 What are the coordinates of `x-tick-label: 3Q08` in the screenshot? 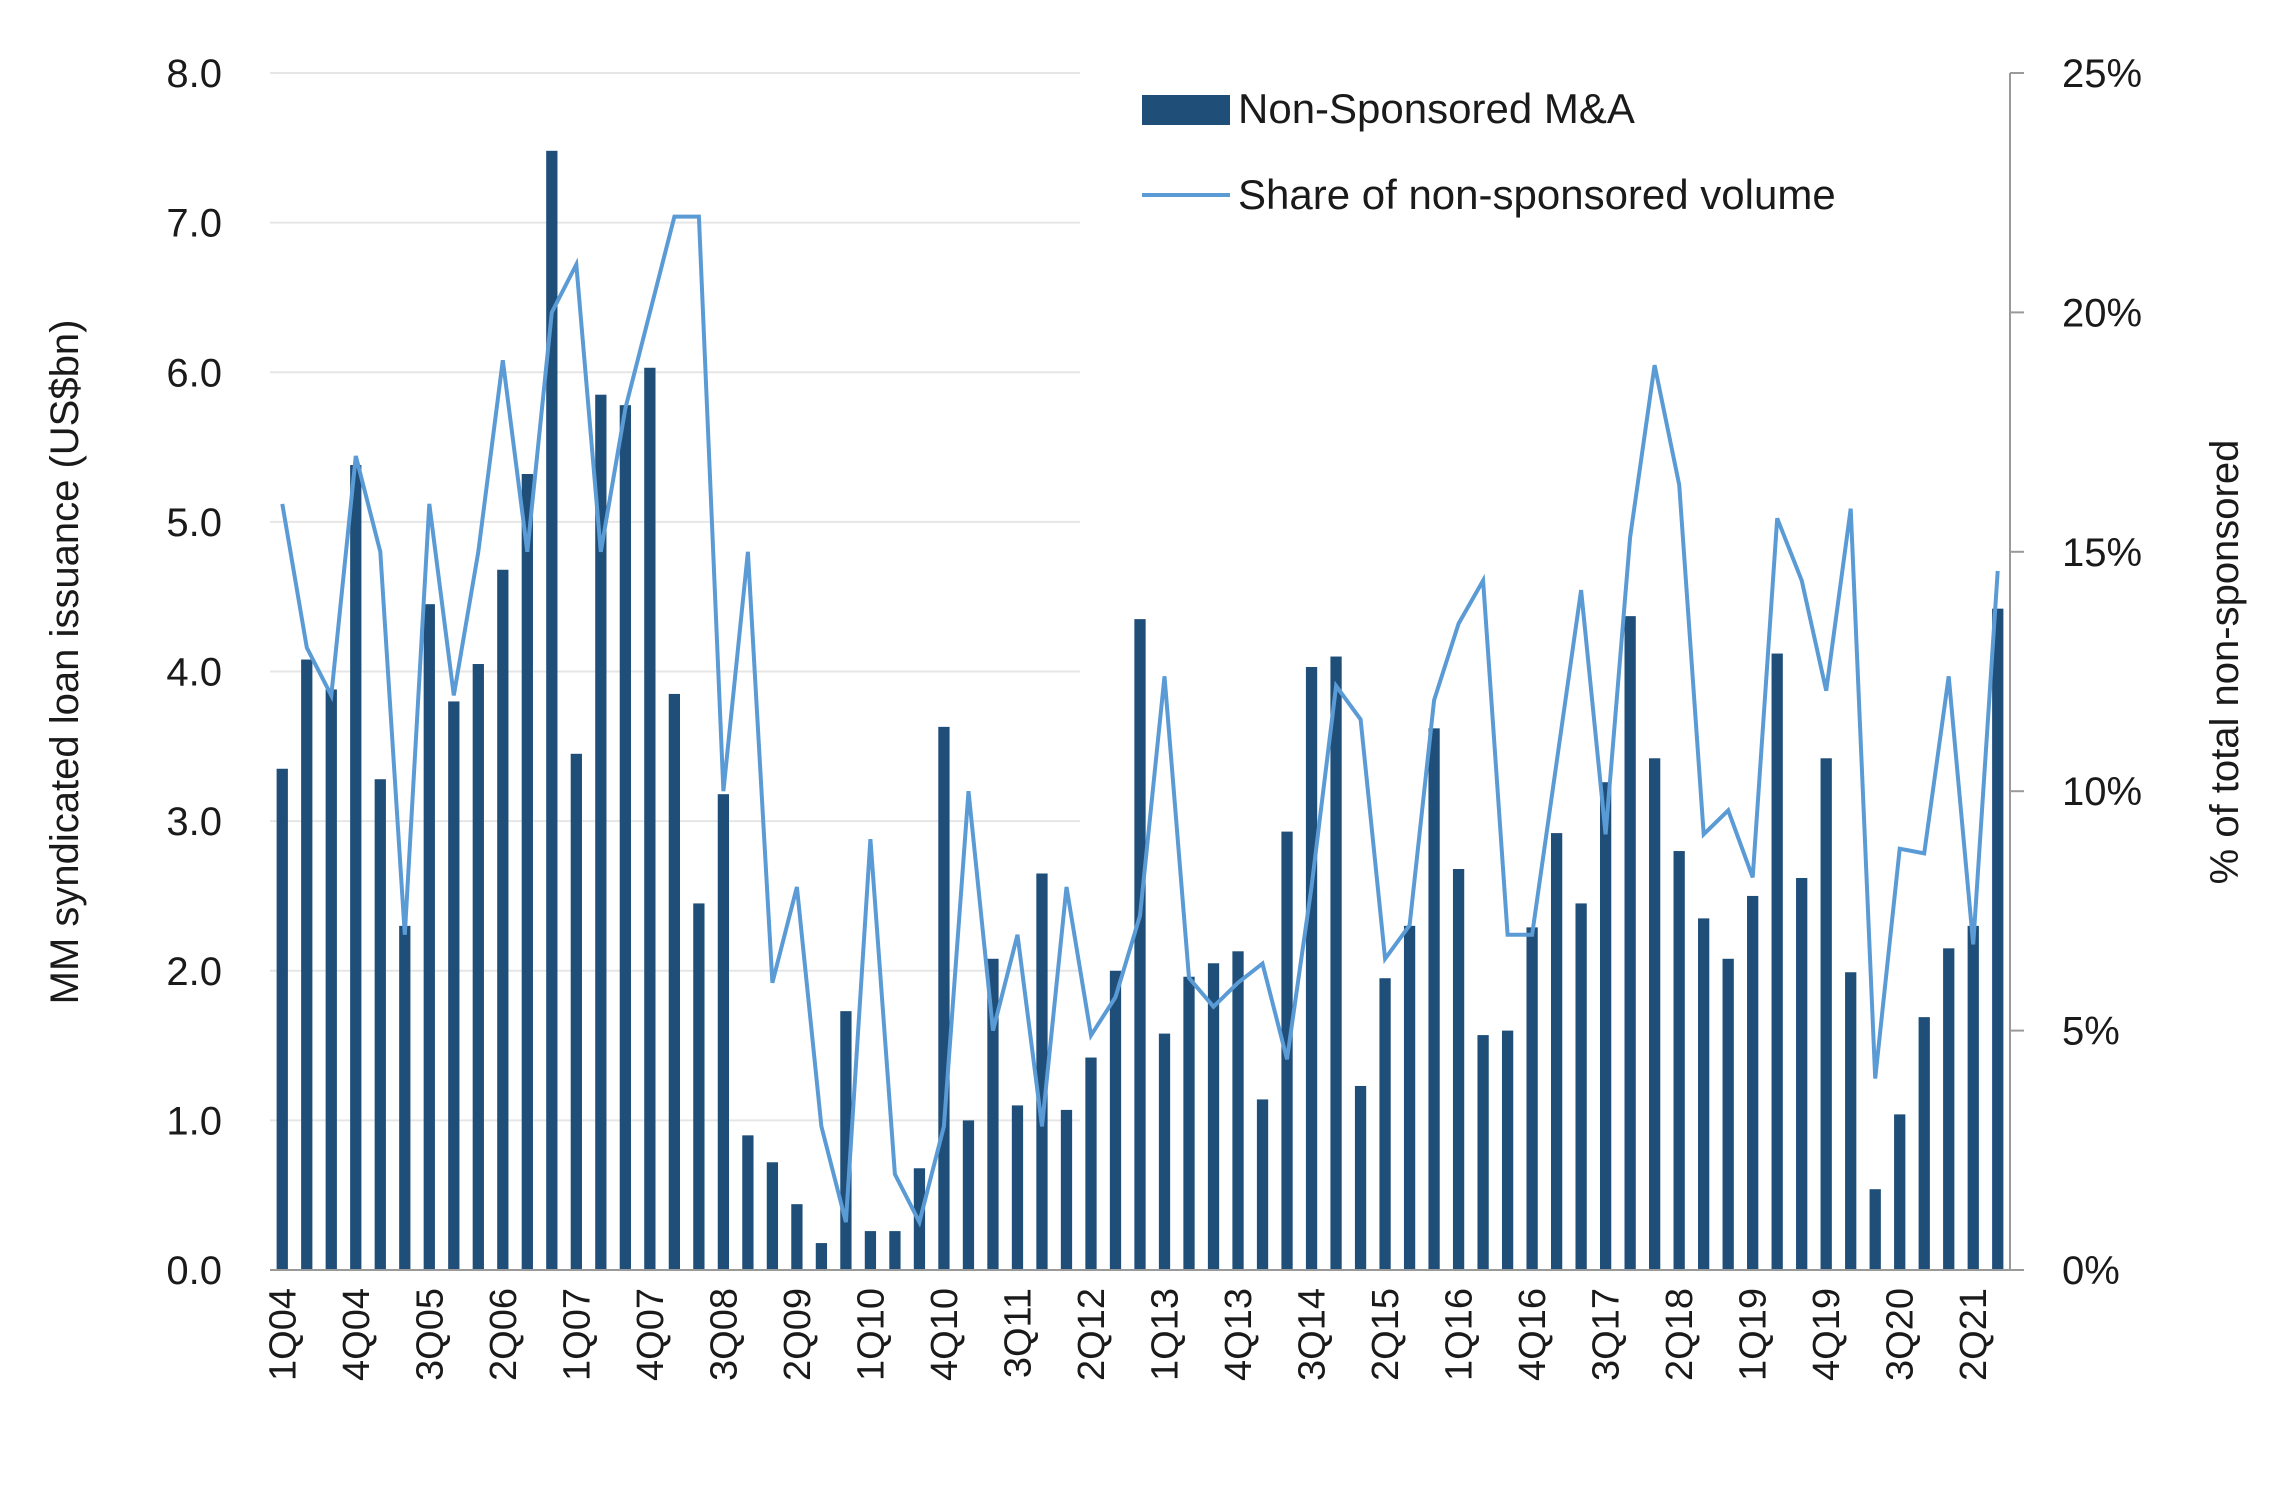 It's located at (724, 1334).